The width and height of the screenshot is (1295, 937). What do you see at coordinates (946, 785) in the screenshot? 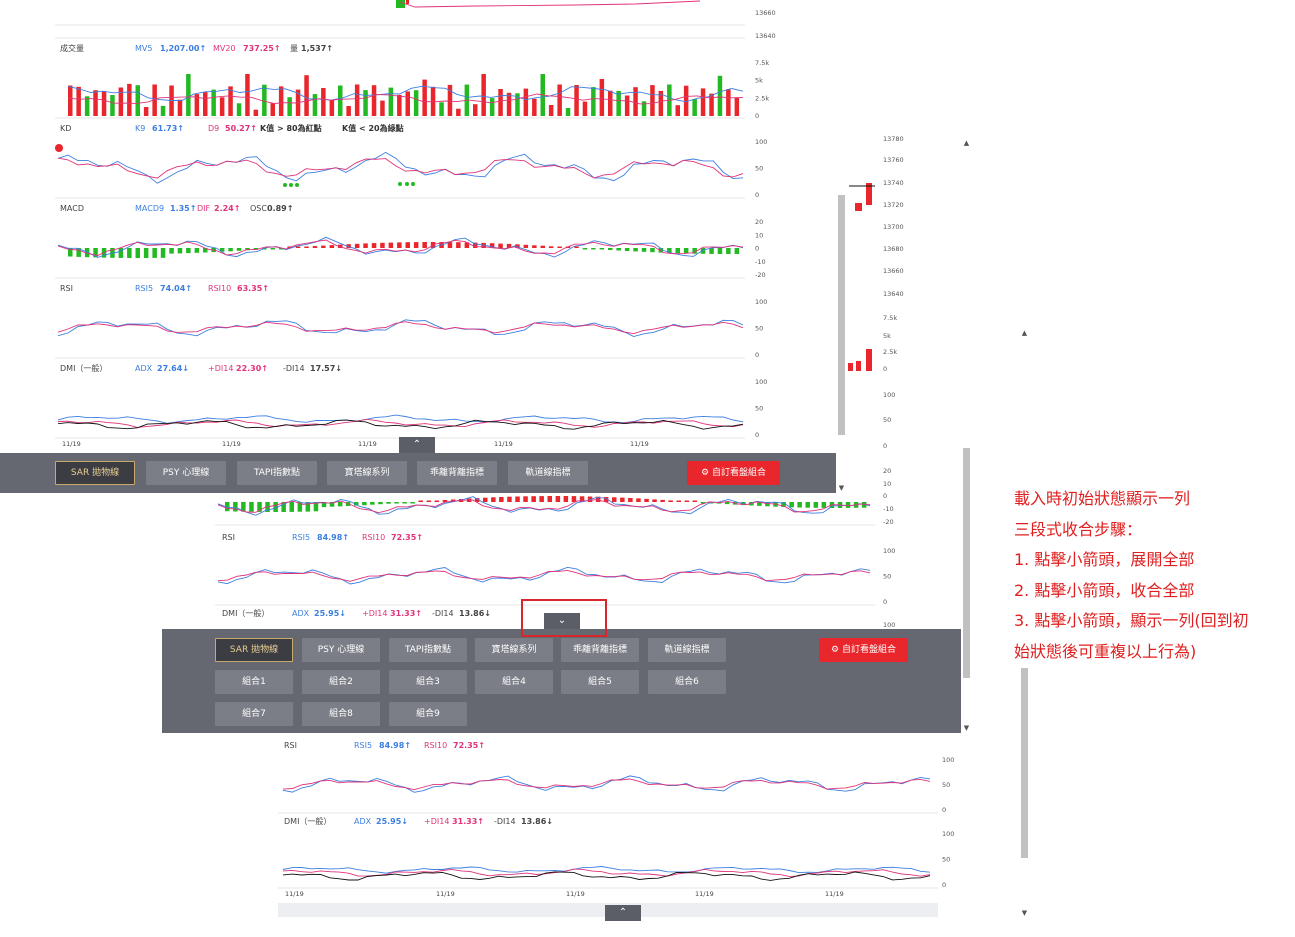
I see `axis-tick-label: 50` at bounding box center [946, 785].